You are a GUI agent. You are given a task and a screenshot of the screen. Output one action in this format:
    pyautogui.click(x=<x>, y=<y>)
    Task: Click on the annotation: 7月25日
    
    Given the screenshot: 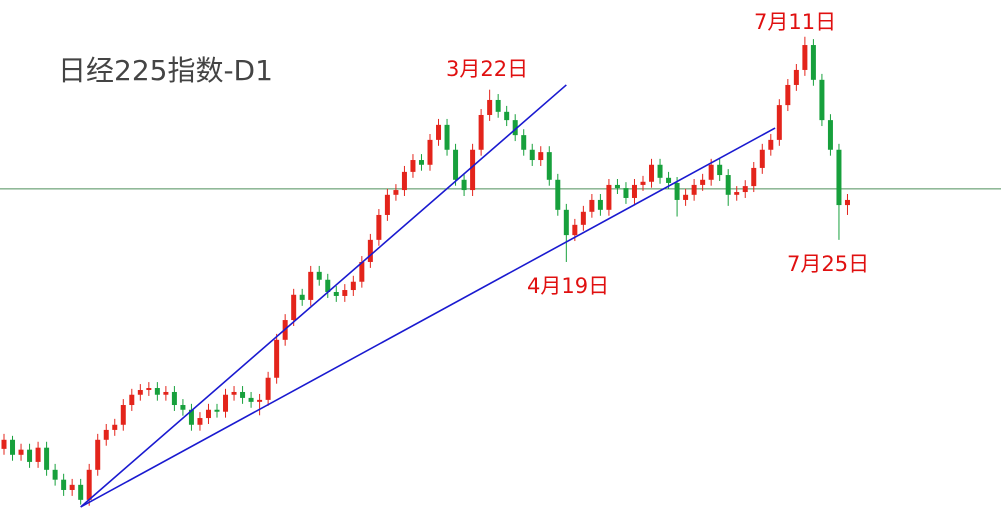 What is the action you would take?
    pyautogui.click(x=828, y=264)
    